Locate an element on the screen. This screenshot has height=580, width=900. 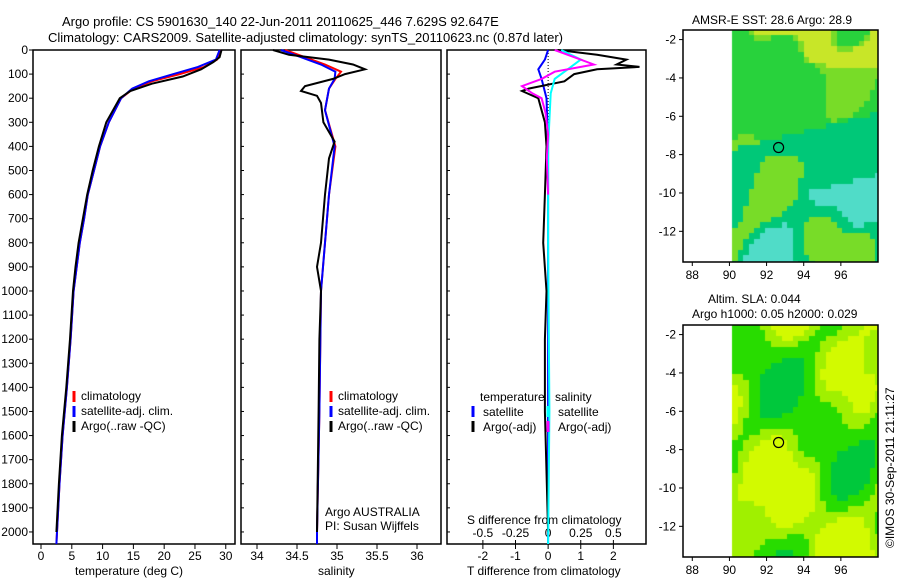
xtick-label: -1 is located at coordinates (515, 556).